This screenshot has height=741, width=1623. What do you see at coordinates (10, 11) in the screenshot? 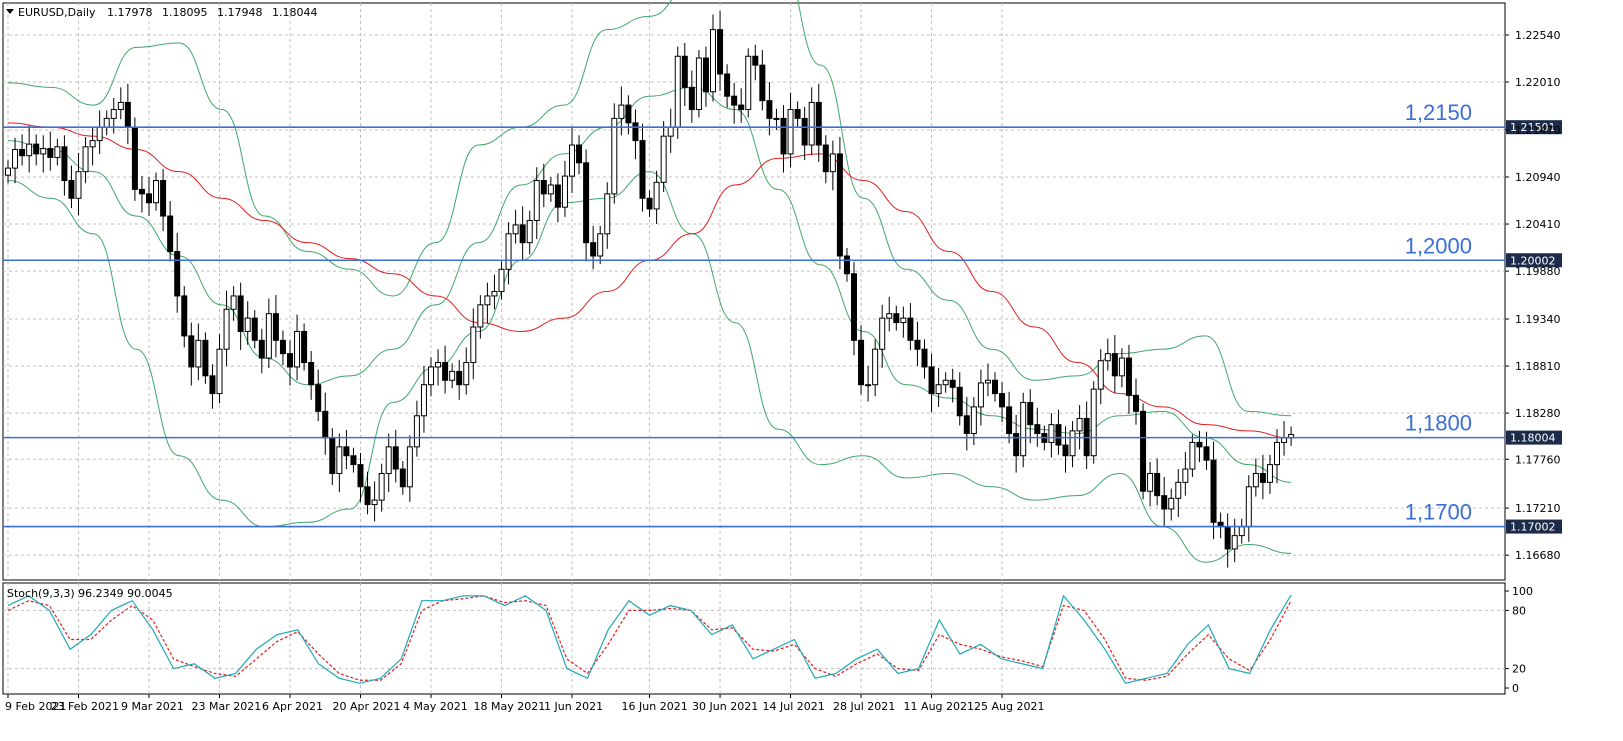
I see `dropdown-arrow-icon` at bounding box center [10, 11].